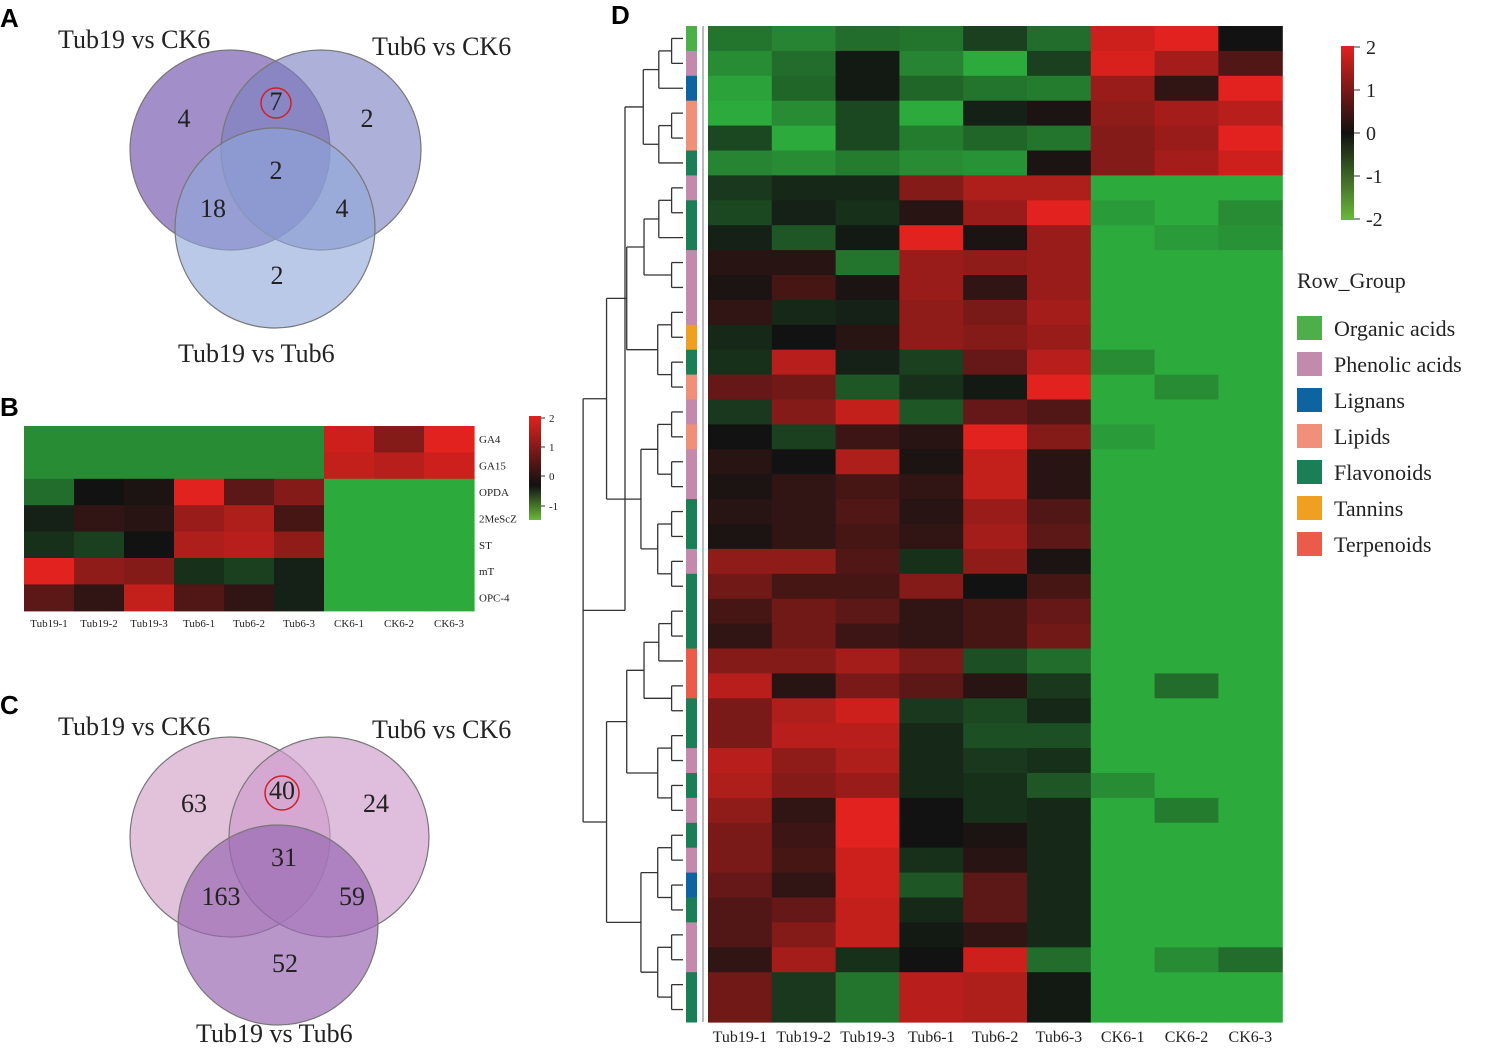 The image size is (1493, 1055). I want to click on venn-c-only-2: 24, so click(376, 803).